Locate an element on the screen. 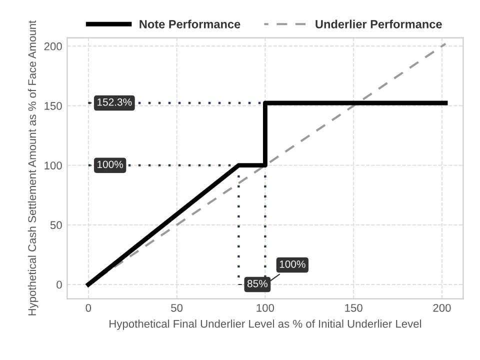 The image size is (480, 360). x-tick-label: 0 is located at coordinates (89, 308).